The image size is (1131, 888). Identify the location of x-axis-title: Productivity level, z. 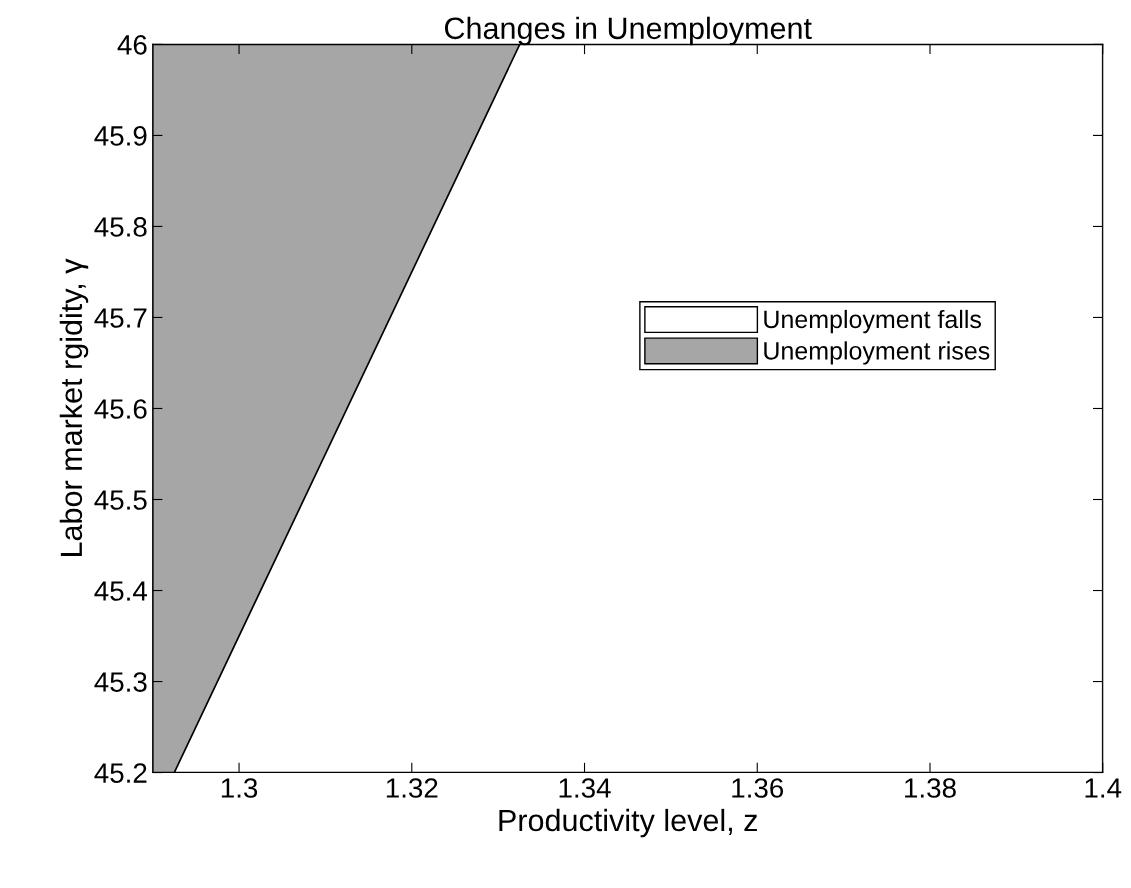
(628, 823).